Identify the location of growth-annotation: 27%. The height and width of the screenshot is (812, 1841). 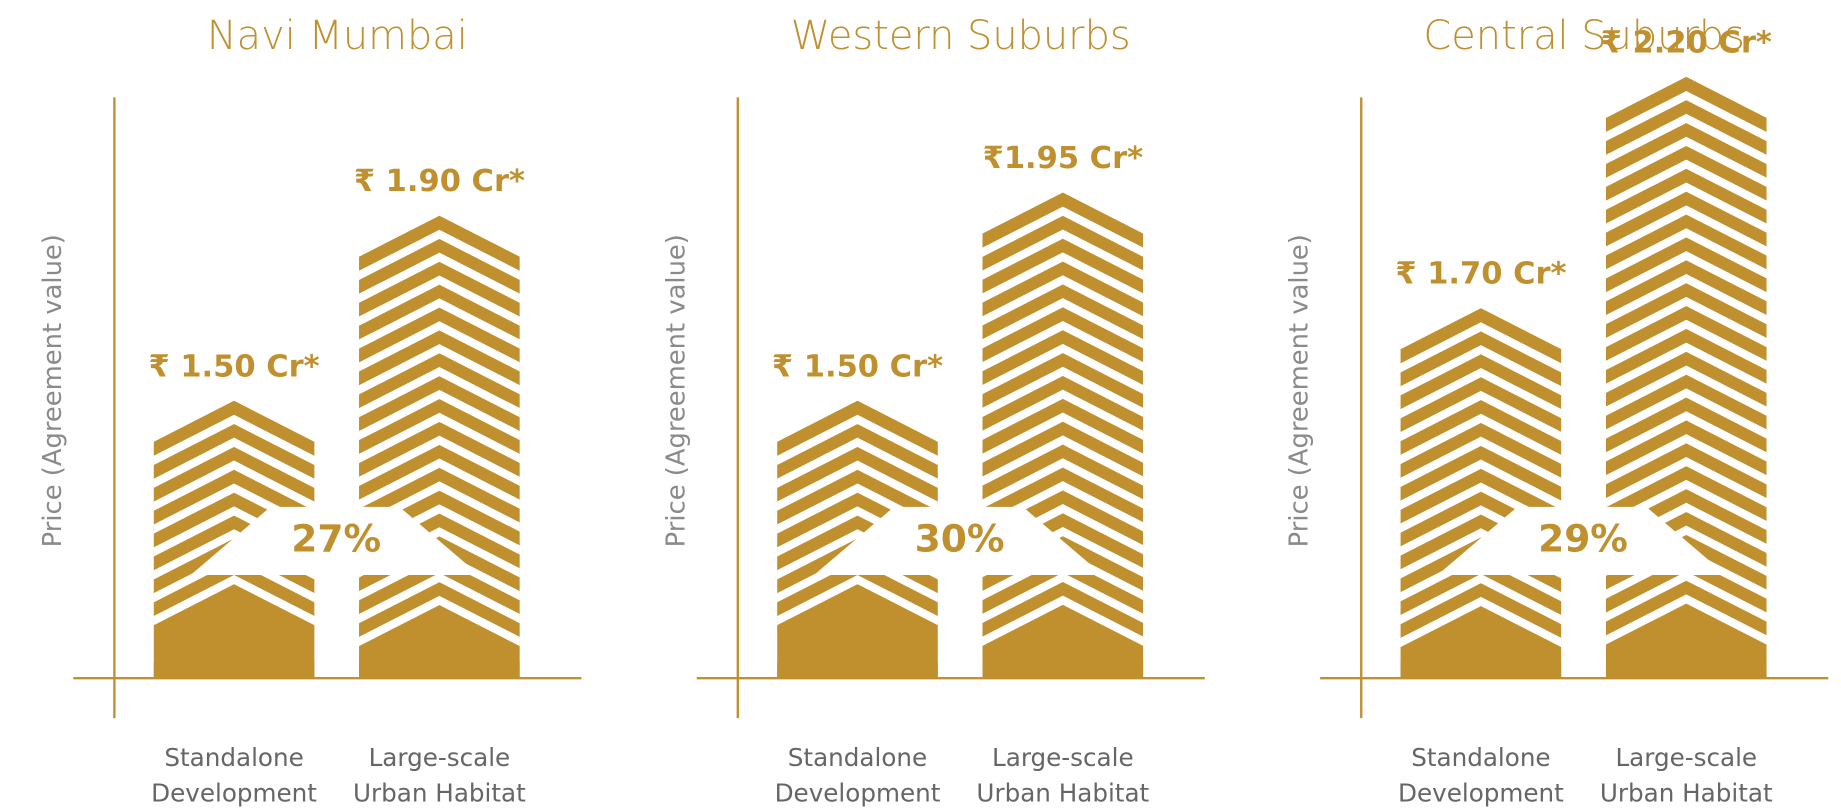
(336, 538).